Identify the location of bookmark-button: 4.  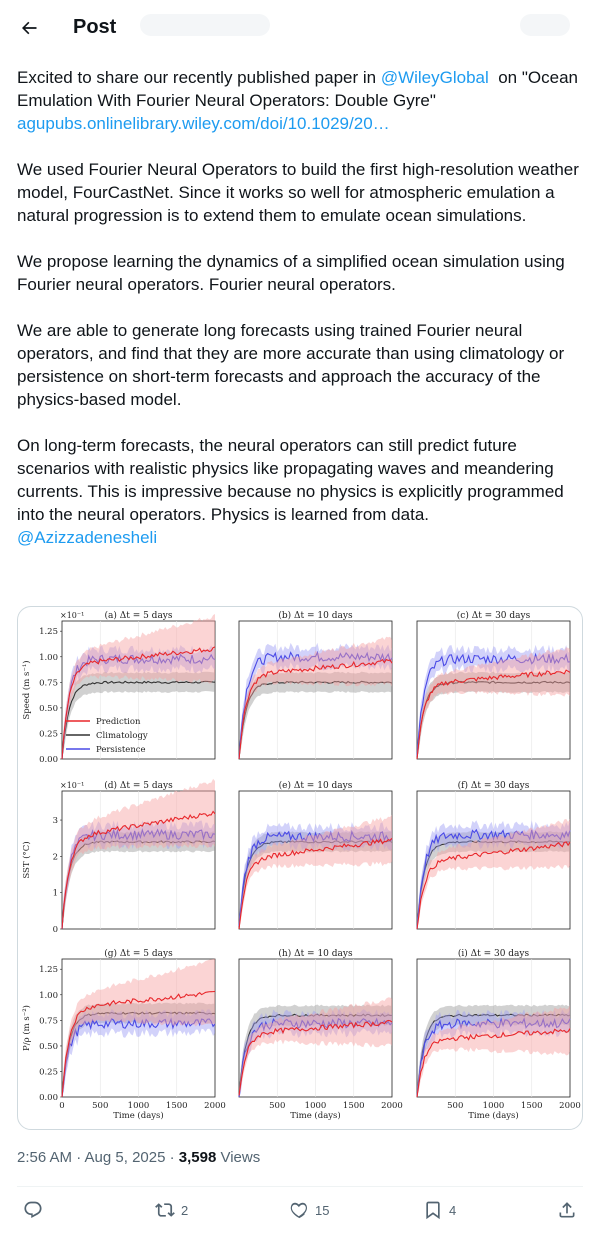
(439, 1210).